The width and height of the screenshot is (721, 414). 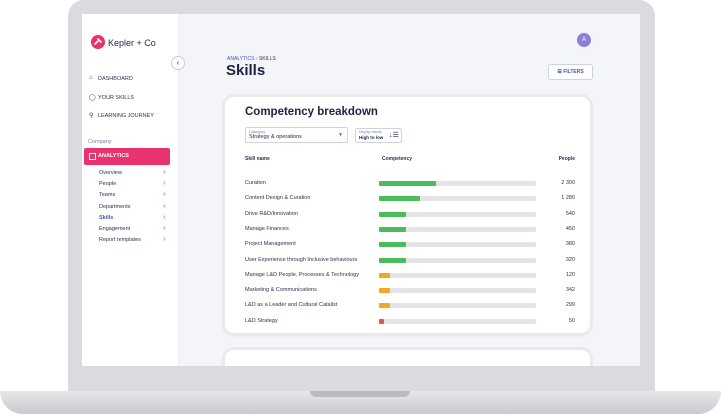 What do you see at coordinates (257, 131) in the screenshot?
I see `category-label: Category` at bounding box center [257, 131].